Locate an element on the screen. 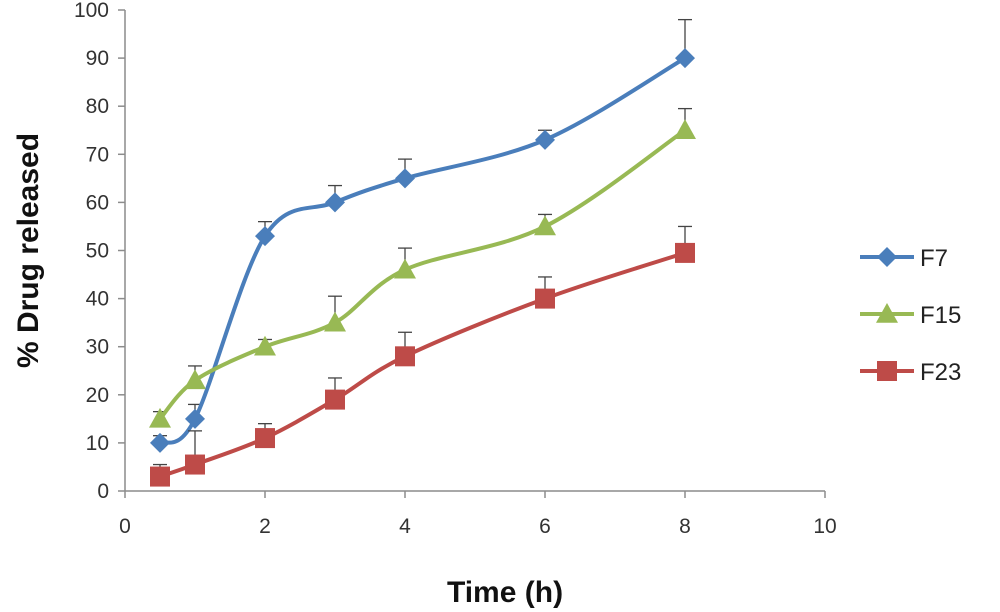 This screenshot has width=1000, height=612. y-axis-title: % Drug released is located at coordinates (28, 250).